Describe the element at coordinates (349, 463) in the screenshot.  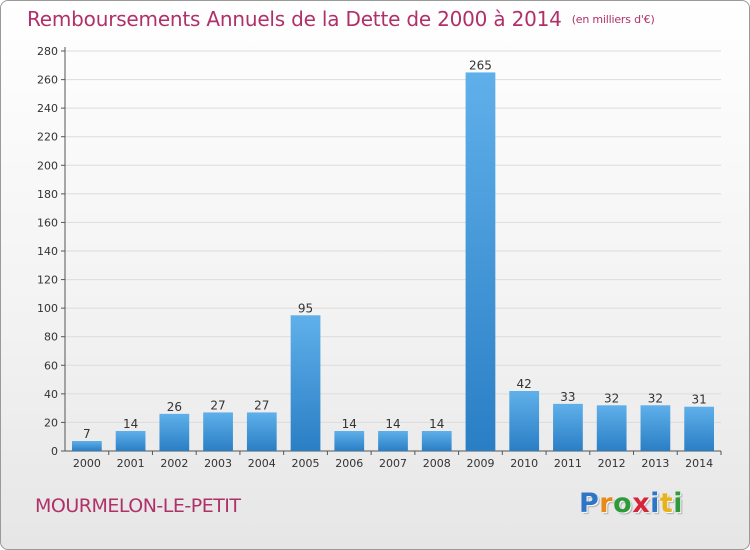
I see `x-tick-label: 2006` at that location.